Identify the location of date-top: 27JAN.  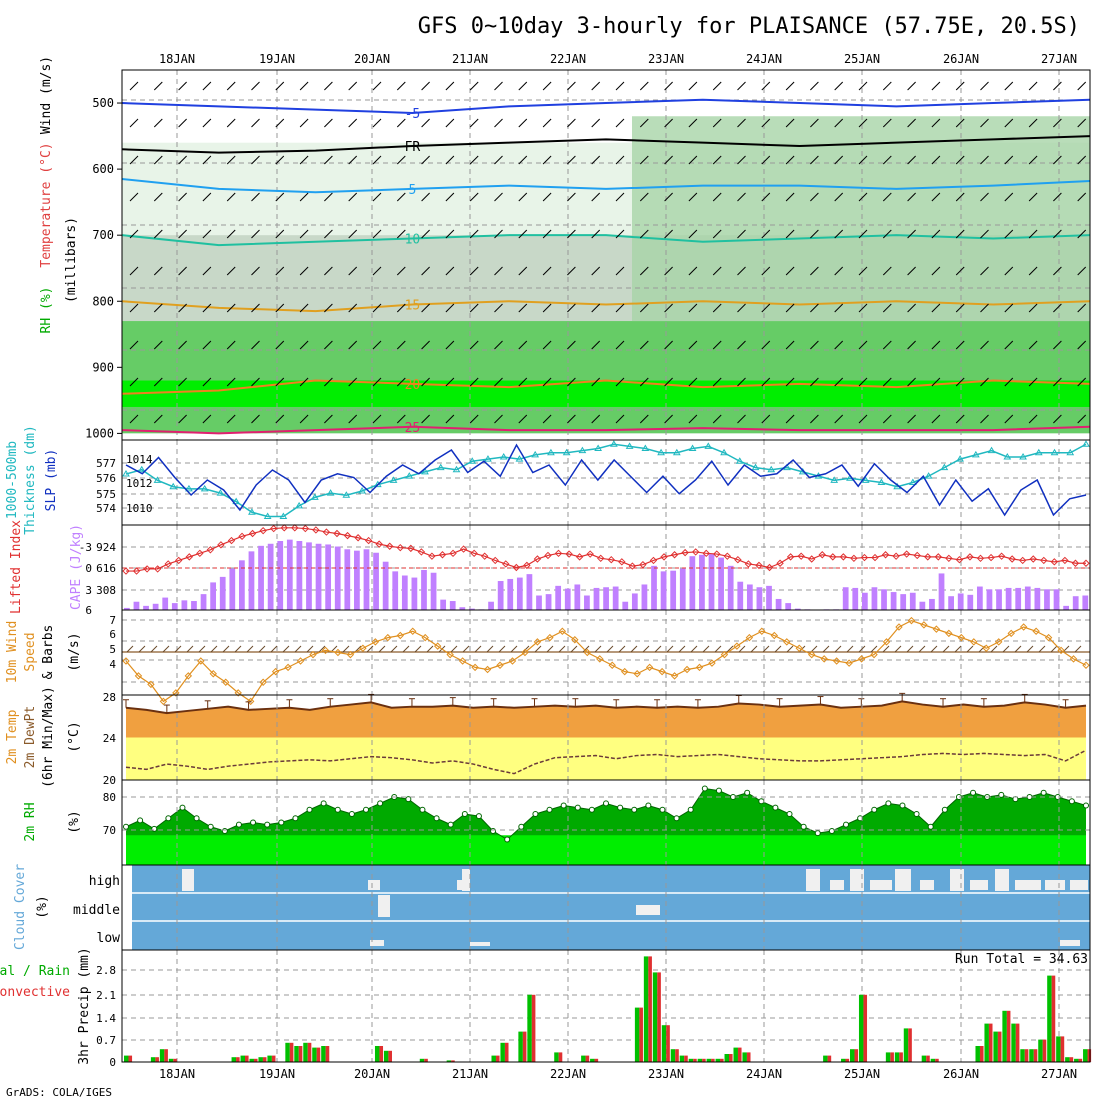
(1059, 59).